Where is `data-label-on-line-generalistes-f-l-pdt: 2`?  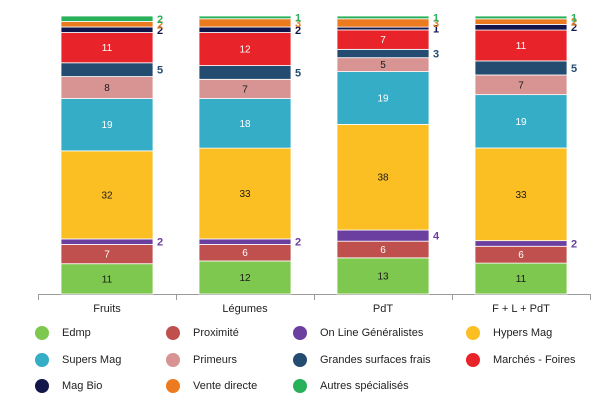
data-label-on-line-generalistes-f-l-pdt: 2 is located at coordinates (574, 244).